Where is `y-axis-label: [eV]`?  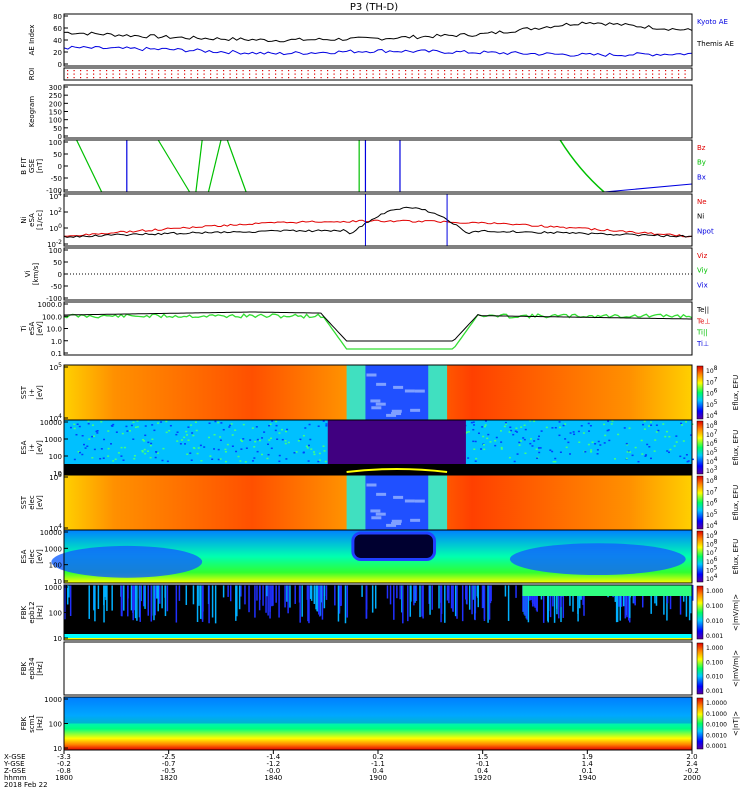 y-axis-label: [eV] is located at coordinates (40, 447).